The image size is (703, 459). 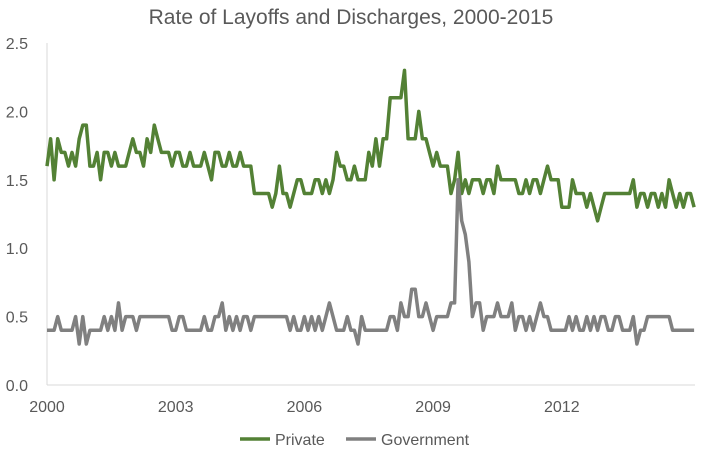 What do you see at coordinates (17, 249) in the screenshot?
I see `y-tick-label: 1.0` at bounding box center [17, 249].